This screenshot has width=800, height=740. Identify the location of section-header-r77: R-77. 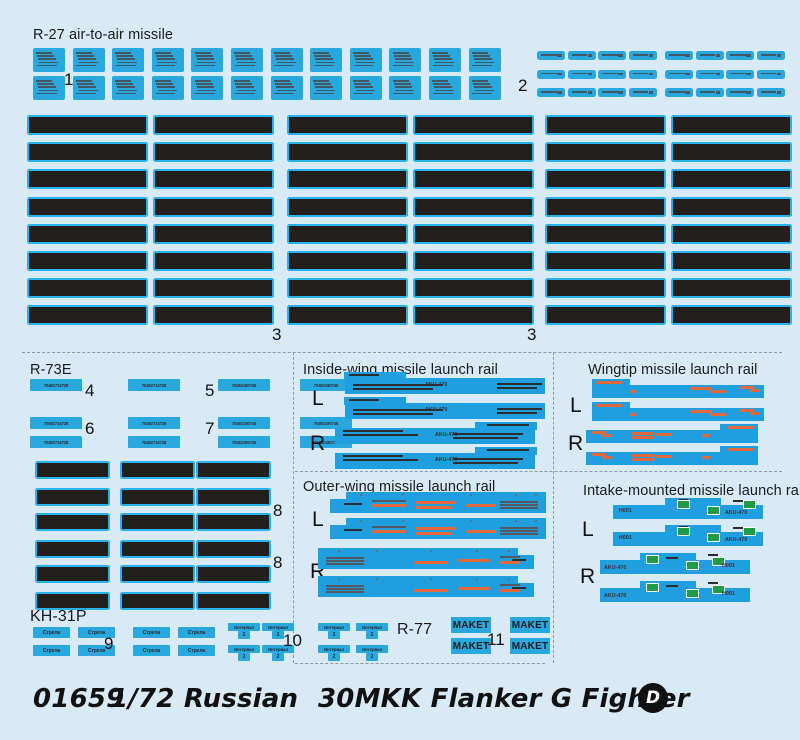
(415, 629).